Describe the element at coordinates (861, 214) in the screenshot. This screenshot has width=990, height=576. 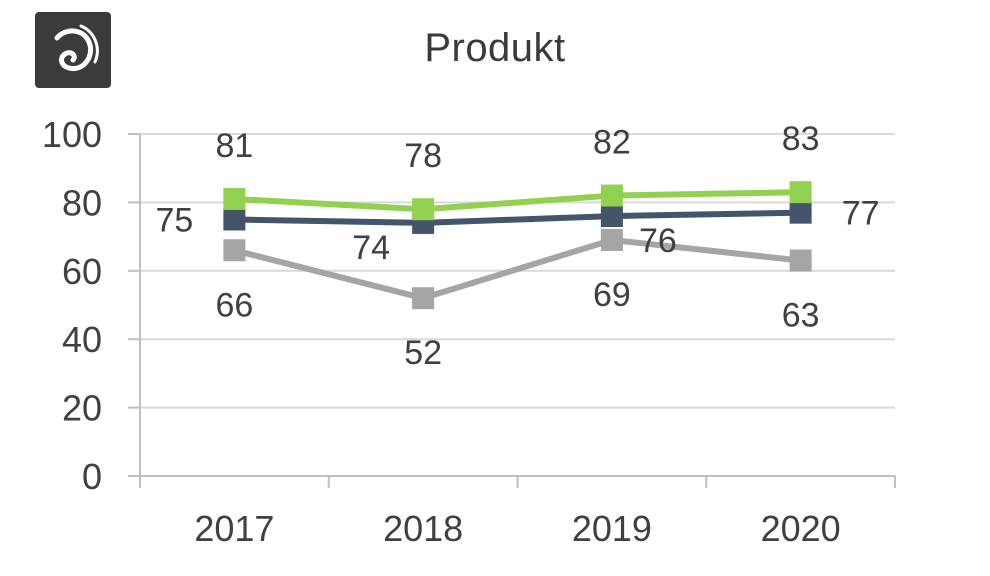
I see `data-label: 77` at that location.